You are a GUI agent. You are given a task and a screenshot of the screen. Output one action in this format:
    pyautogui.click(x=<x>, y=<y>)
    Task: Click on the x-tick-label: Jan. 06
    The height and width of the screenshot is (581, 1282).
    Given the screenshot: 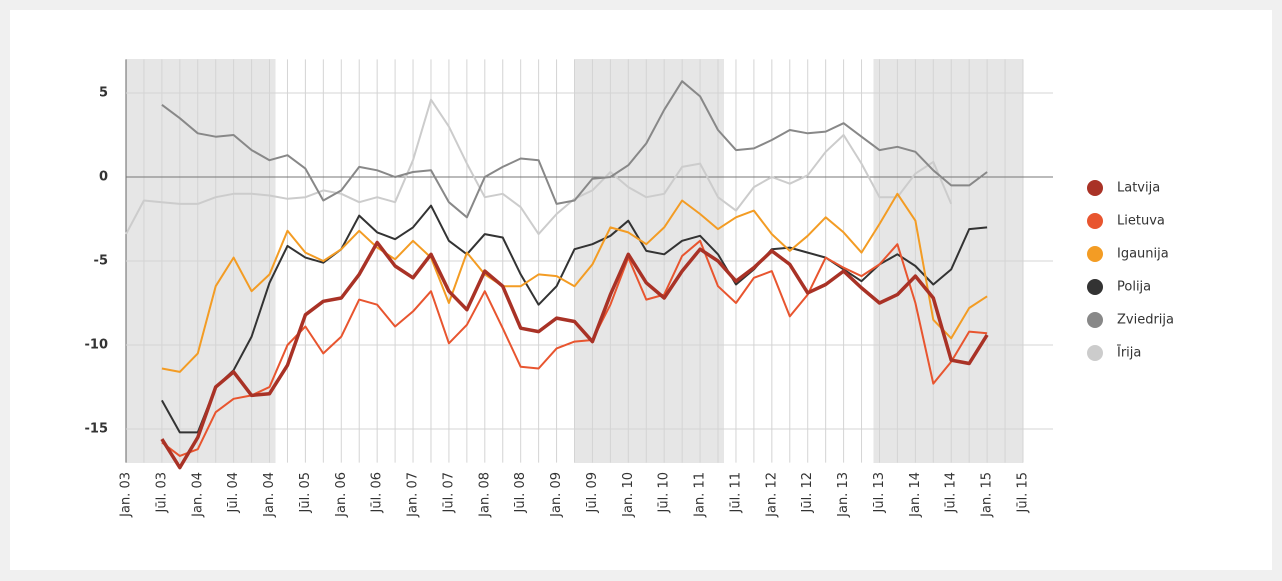 What is the action you would take?
    pyautogui.click(x=341, y=495)
    